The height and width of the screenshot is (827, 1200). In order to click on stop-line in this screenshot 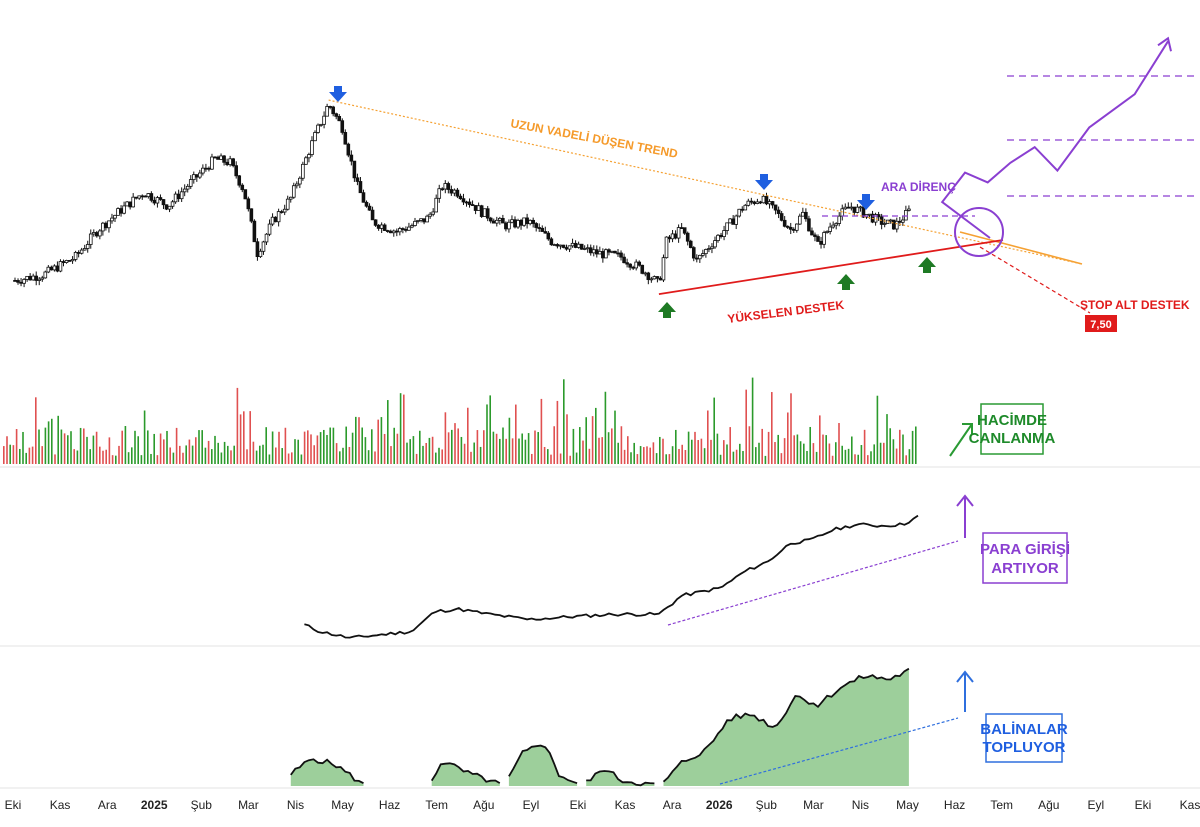, I will do `click(1035, 280)`.